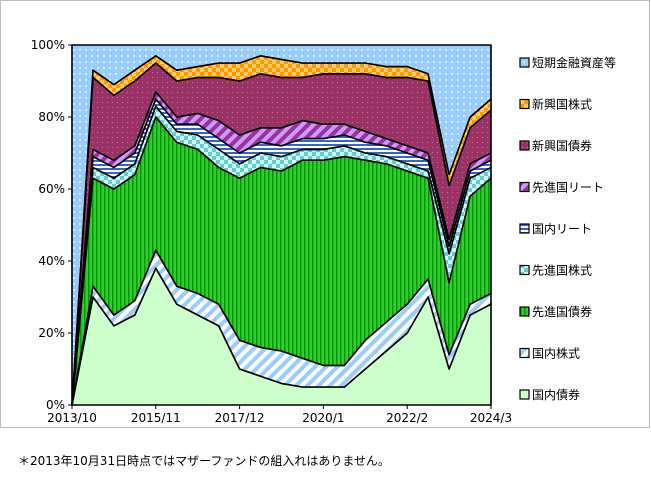 This screenshot has width=651, height=480. I want to click on legend-label-developed-stocks: 先進国株式, so click(562, 270).